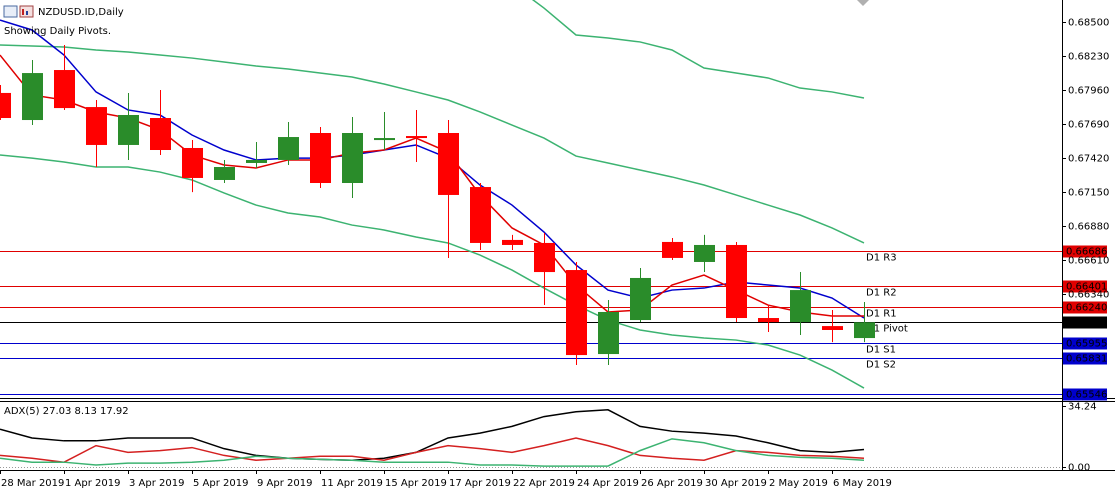  What do you see at coordinates (480, 483) in the screenshot?
I see `x-tick-label: 17 Apr 2019` at bounding box center [480, 483].